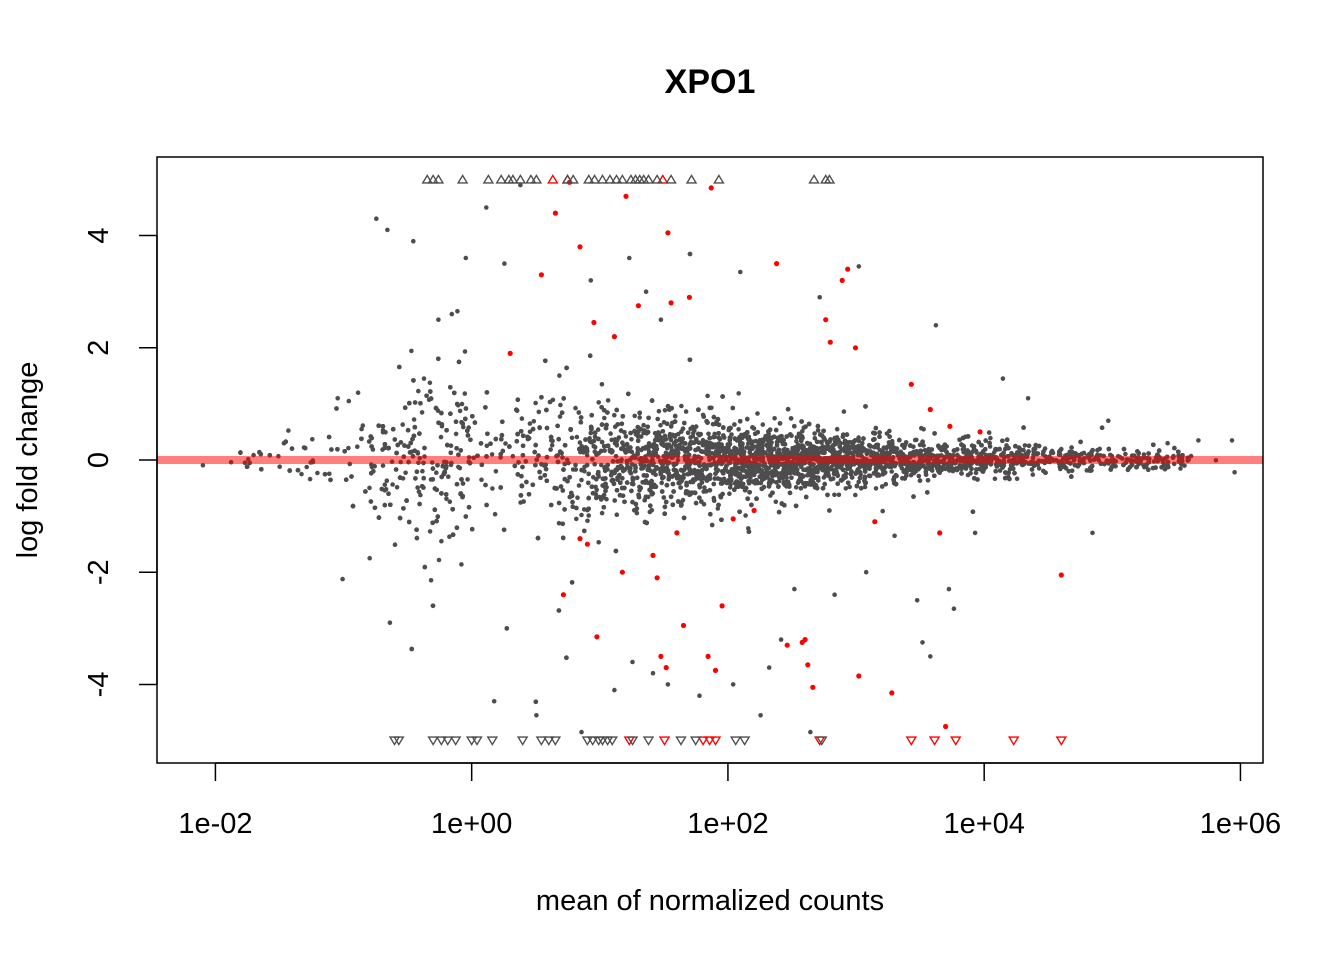 The image size is (1344, 960). Describe the element at coordinates (99, 348) in the screenshot. I see `y-tick-label: 2` at that location.